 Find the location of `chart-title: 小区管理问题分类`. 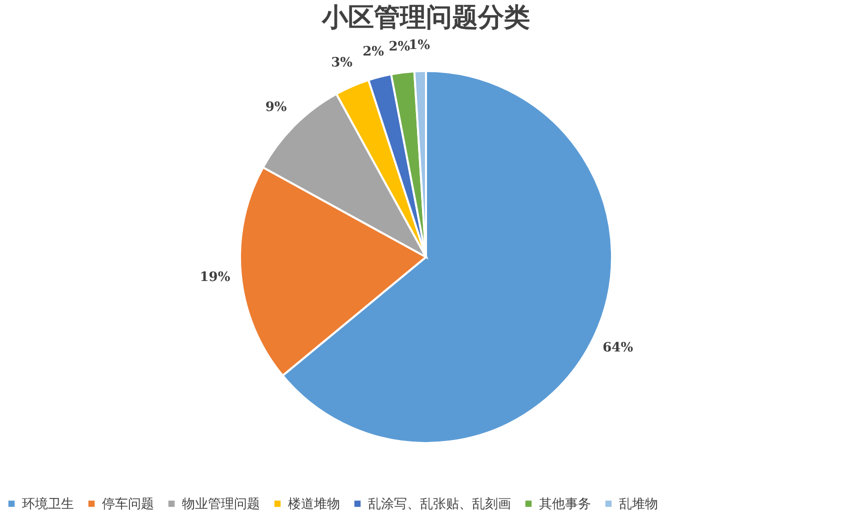

chart-title: 小区管理问题分类 is located at coordinates (425, 18).